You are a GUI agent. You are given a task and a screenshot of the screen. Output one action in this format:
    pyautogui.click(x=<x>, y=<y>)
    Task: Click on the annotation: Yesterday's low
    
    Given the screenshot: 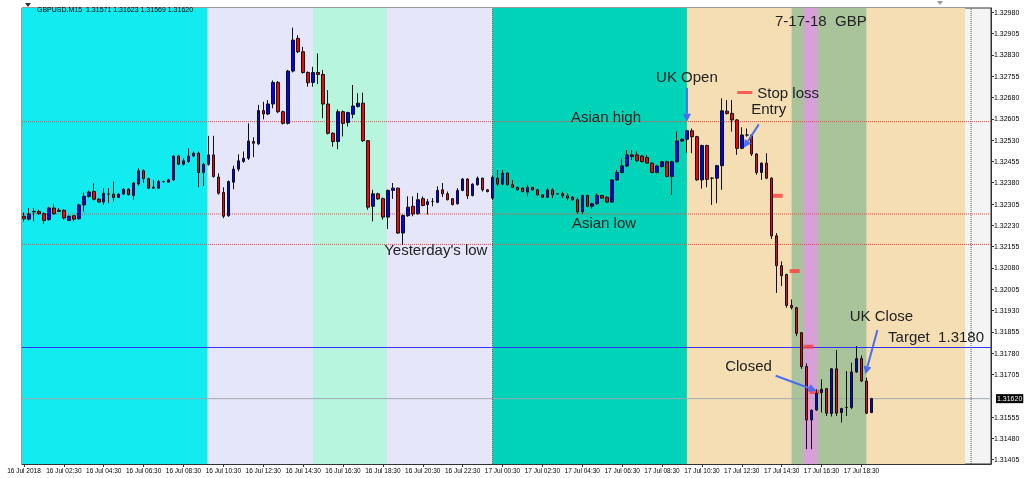 What is the action you would take?
    pyautogui.click(x=436, y=250)
    